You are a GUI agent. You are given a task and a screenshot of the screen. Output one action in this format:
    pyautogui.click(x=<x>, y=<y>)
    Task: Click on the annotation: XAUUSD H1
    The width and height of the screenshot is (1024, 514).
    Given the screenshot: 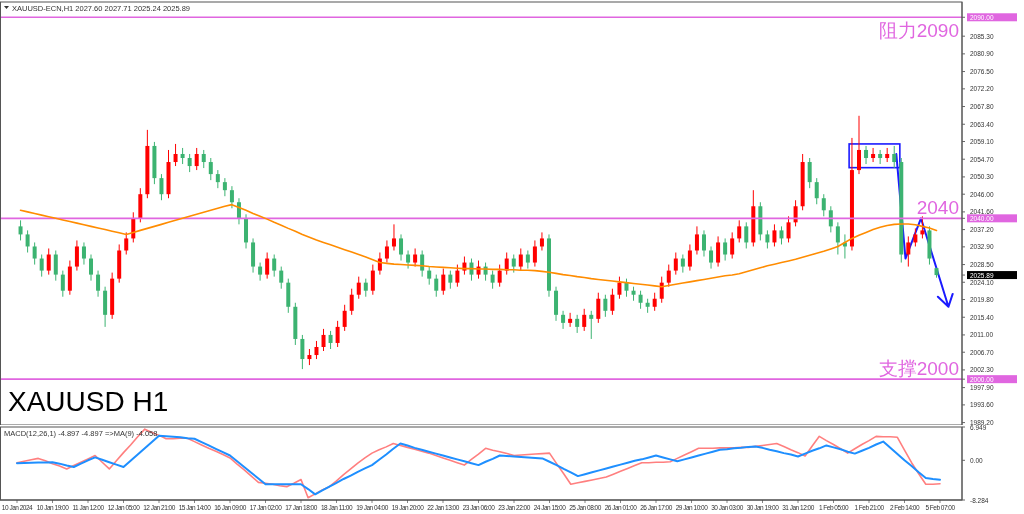 What is the action you would take?
    pyautogui.click(x=88, y=401)
    